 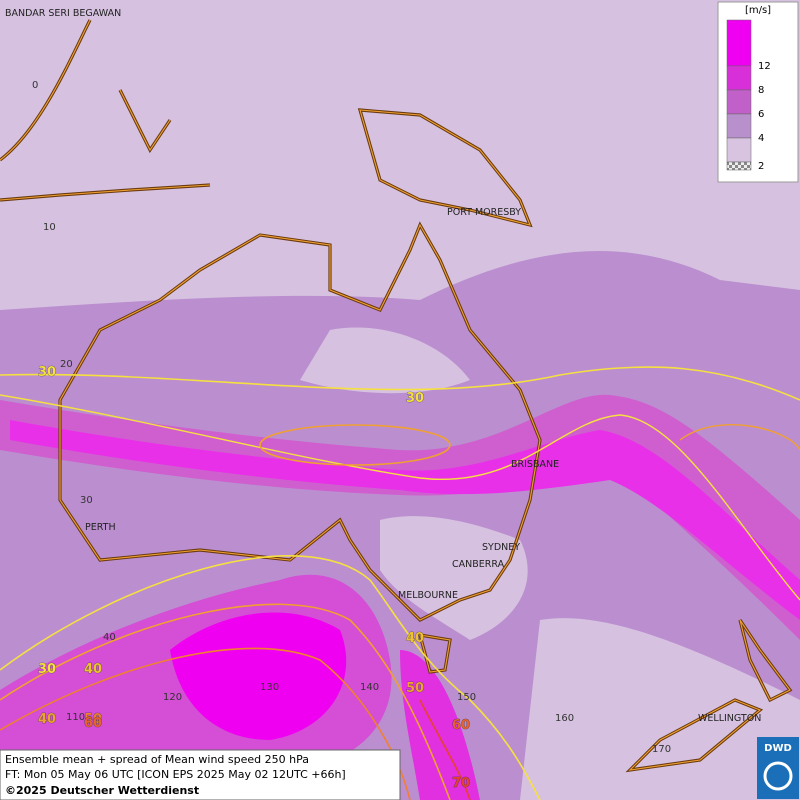 I want to click on contour-label: 70, so click(x=461, y=783).